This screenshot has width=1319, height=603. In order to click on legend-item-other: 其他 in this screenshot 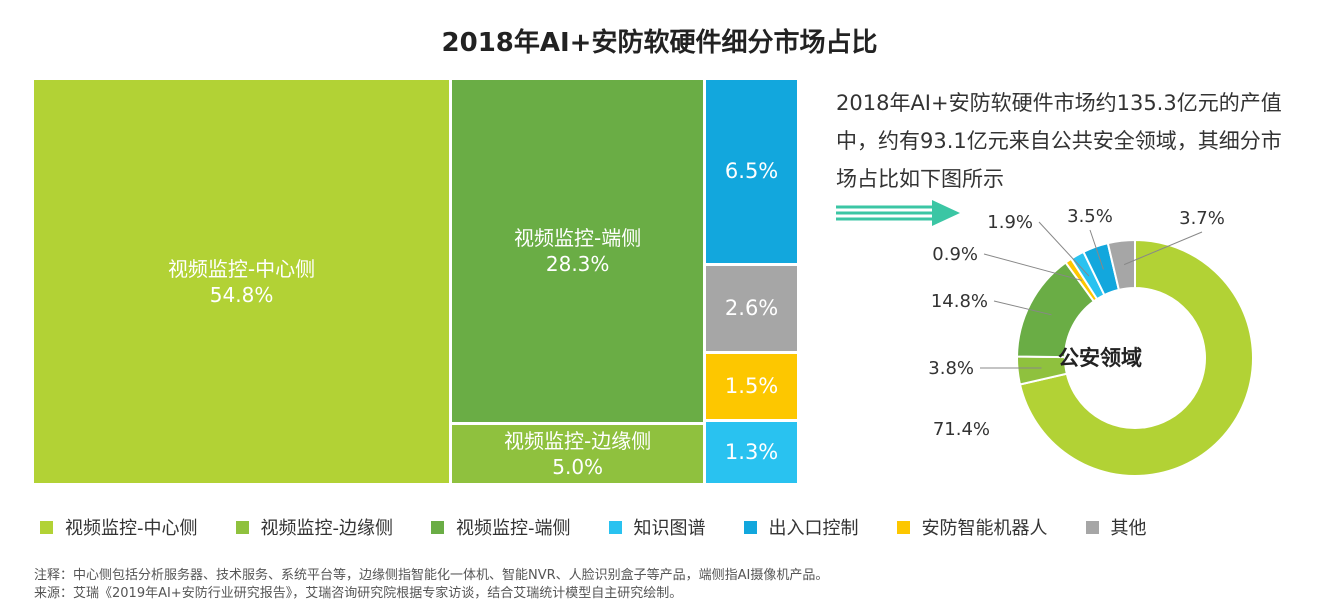, I will do `click(1116, 527)`.